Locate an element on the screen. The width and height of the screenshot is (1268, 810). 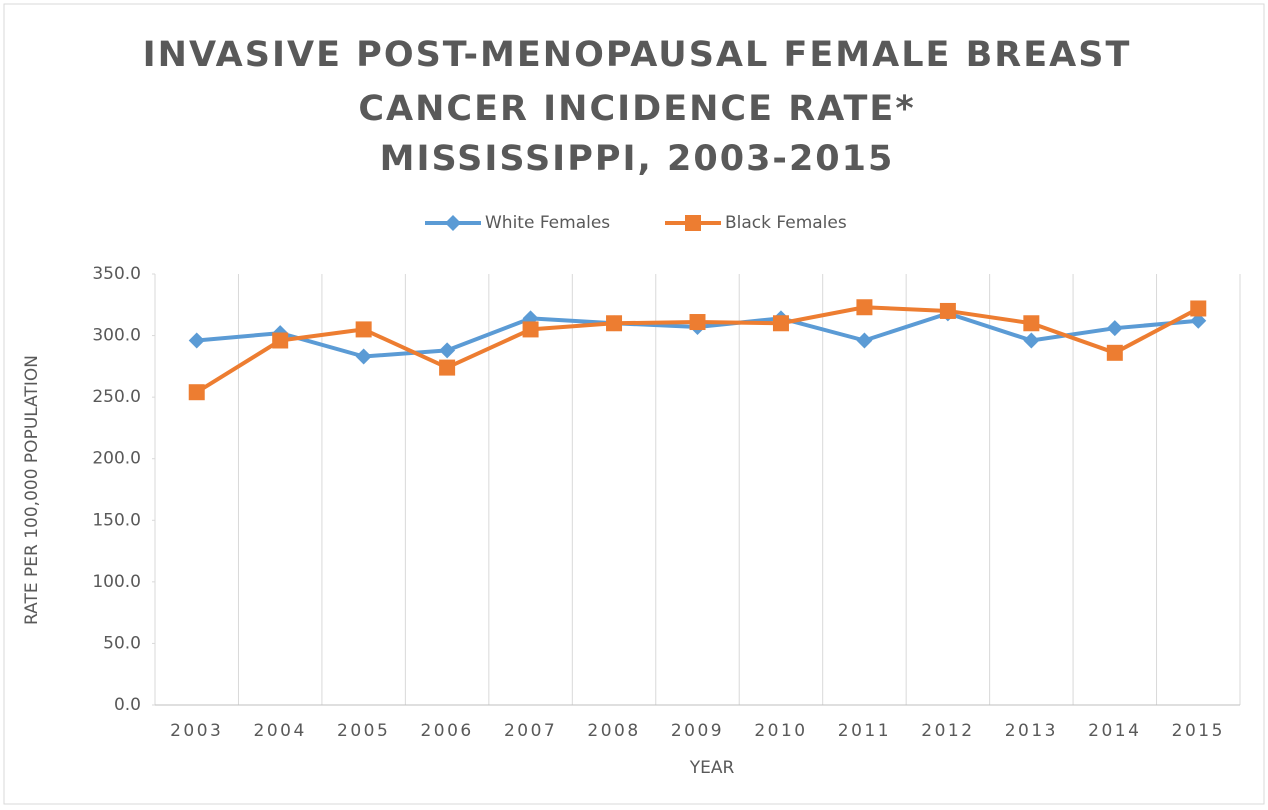
chart-title: CANCER INCIDENCE RATE* is located at coordinates (636, 109).